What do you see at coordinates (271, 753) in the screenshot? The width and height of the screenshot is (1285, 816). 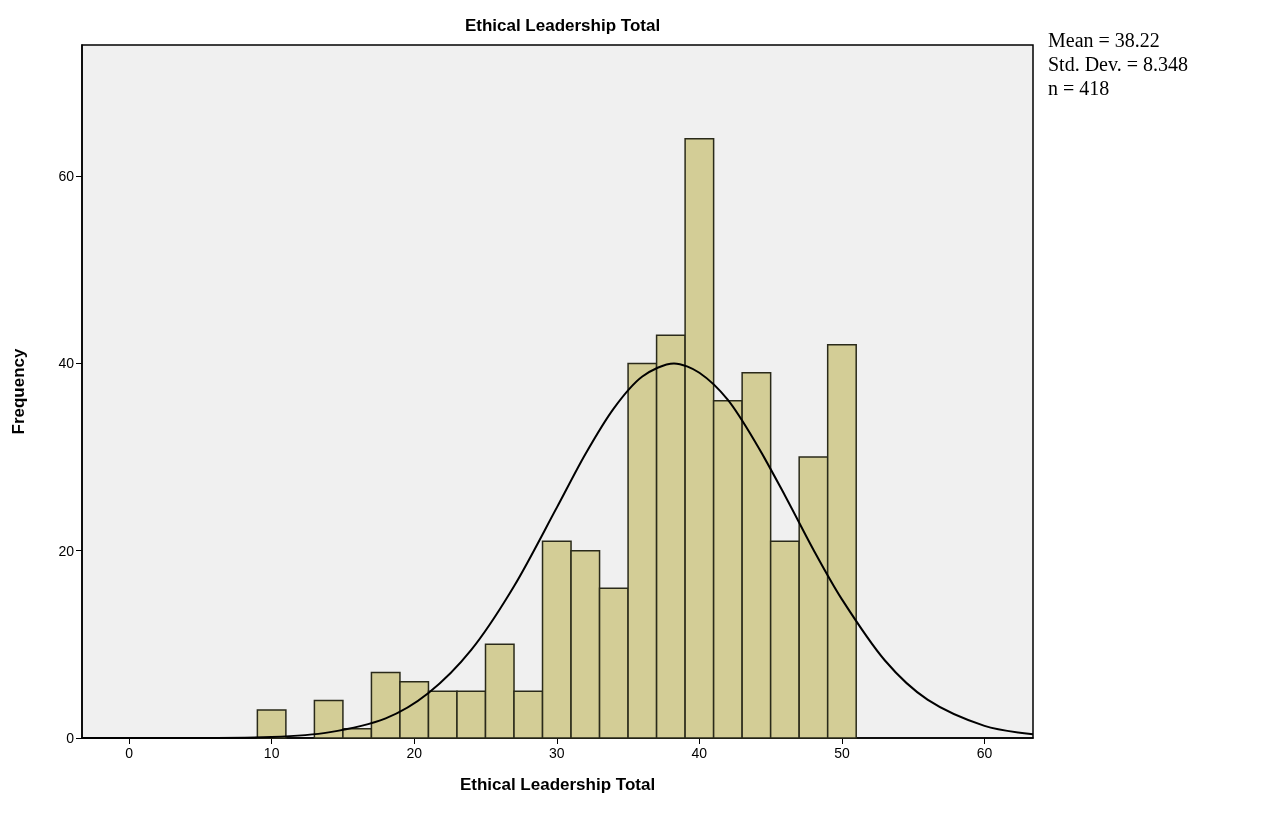 I see `x-tick-label: 10` at bounding box center [271, 753].